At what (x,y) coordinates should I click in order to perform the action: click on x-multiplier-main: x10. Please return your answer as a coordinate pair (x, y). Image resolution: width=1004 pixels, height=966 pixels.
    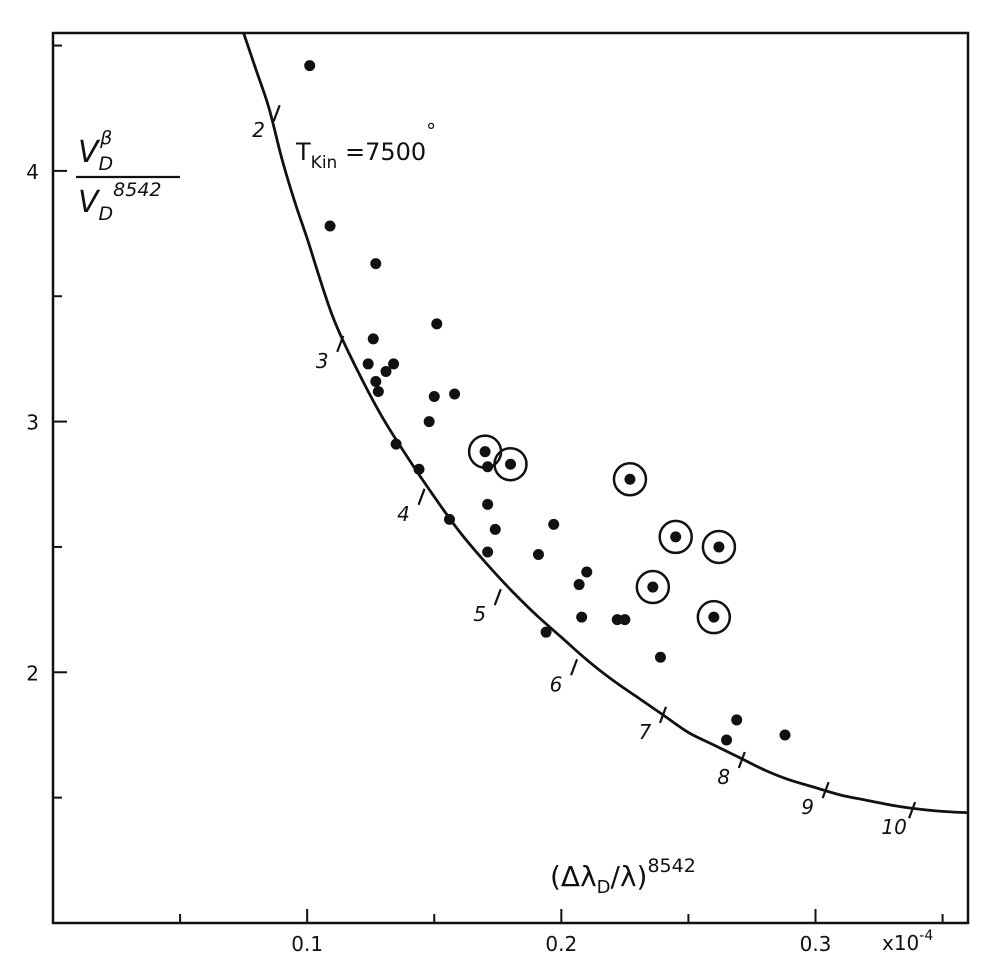
    Looking at the image, I should click on (900, 943).